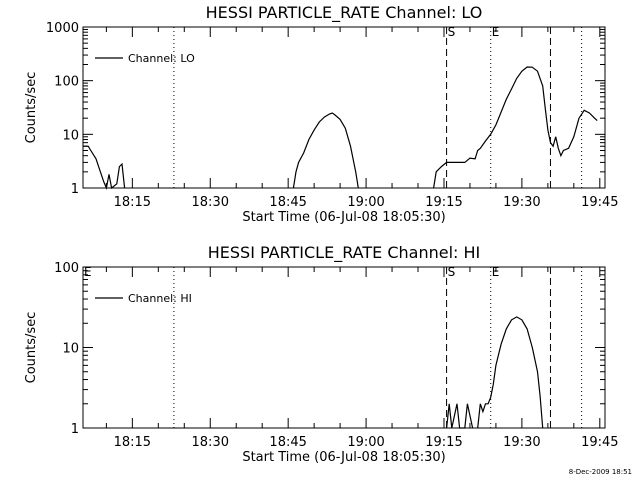  I want to click on hi-x-tick-label: 18:15, so click(132, 442).